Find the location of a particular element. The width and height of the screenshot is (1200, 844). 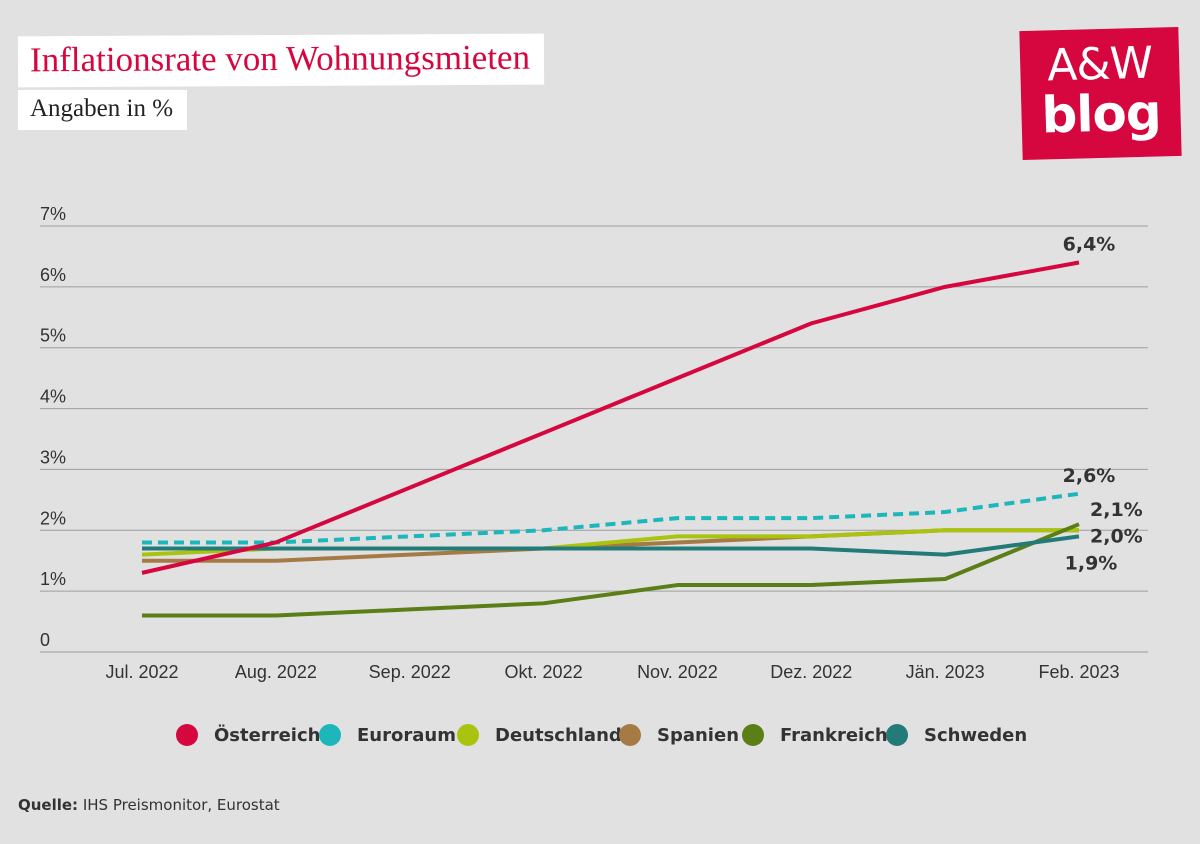

y-tick-label-4: 4% is located at coordinates (53, 397).